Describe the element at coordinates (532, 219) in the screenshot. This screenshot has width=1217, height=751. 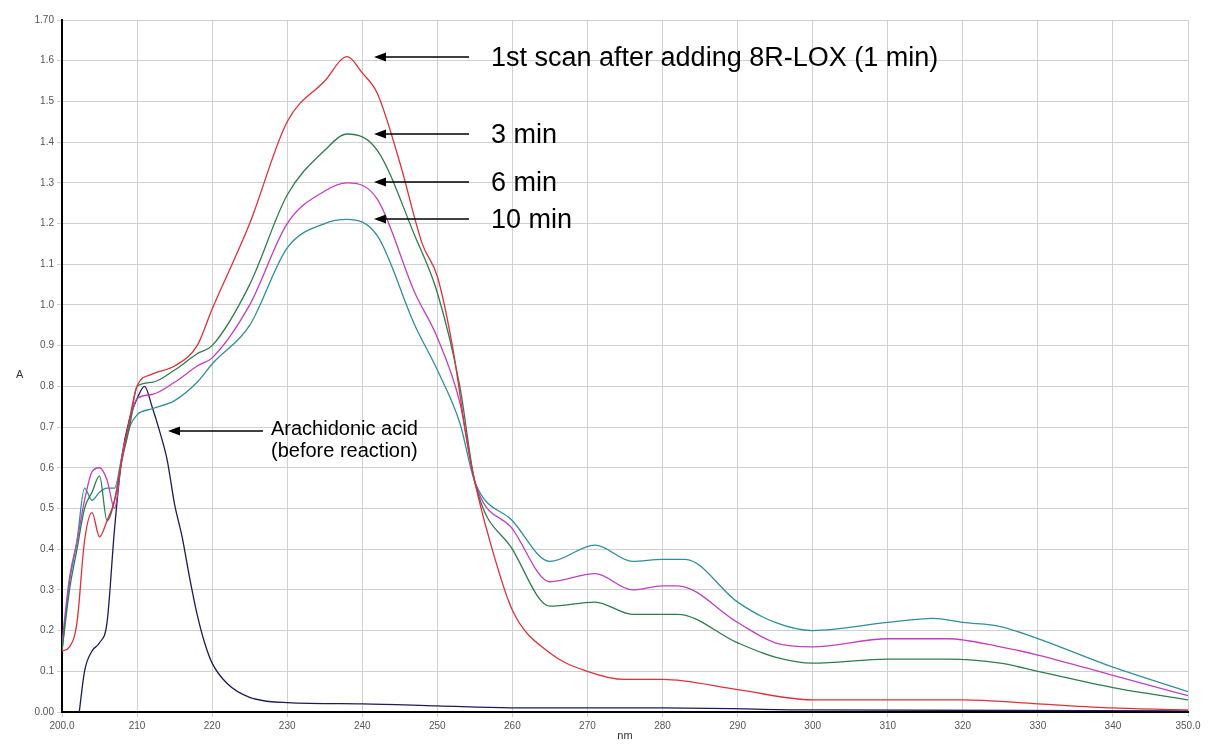
I see `annotation: 10 min` at that location.